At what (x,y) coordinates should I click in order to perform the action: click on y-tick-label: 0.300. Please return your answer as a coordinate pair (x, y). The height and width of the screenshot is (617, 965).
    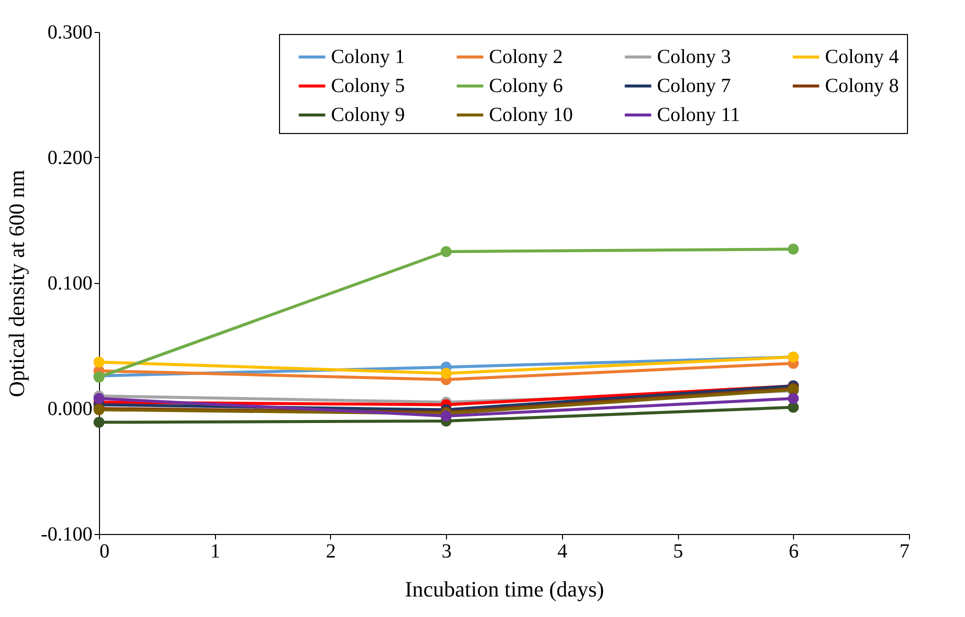
    Looking at the image, I should click on (70, 33).